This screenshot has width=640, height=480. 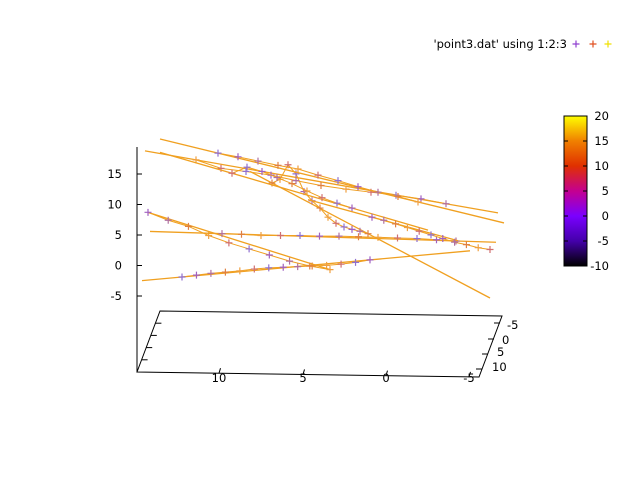 I want to click on z-tick-label: 0, so click(x=118, y=266).